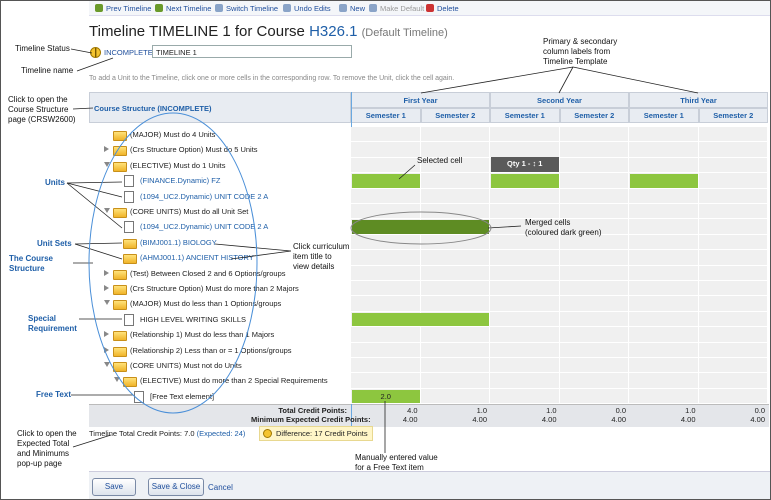  I want to click on toolbar-item: Next Timeline, so click(189, 8).